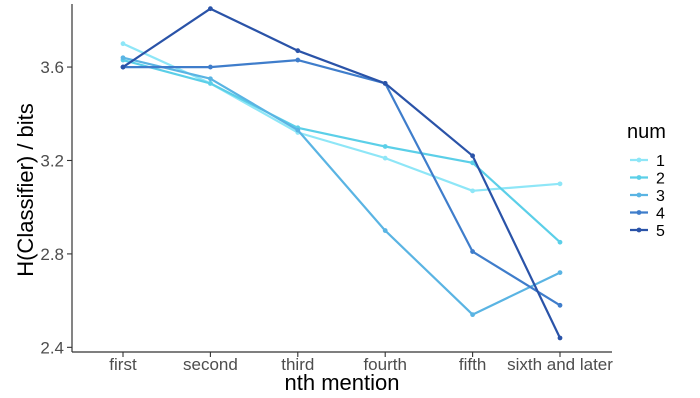 The width and height of the screenshot is (700, 398). What do you see at coordinates (52, 160) in the screenshot?
I see `y-tick-label: 3.2` at bounding box center [52, 160].